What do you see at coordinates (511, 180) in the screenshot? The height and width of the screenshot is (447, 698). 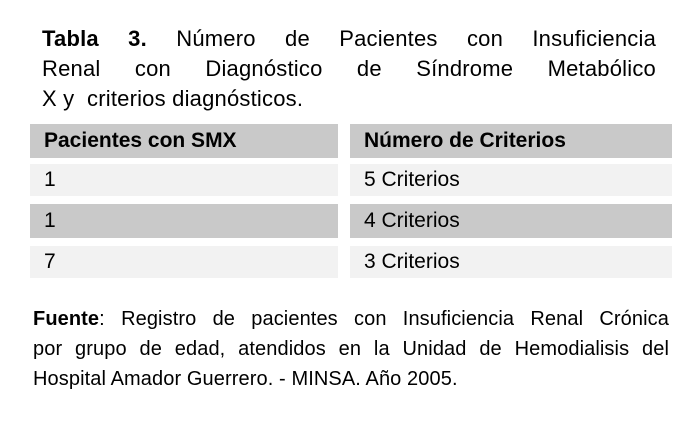 I see `cell-criteria: 5 Criterios` at bounding box center [511, 180].